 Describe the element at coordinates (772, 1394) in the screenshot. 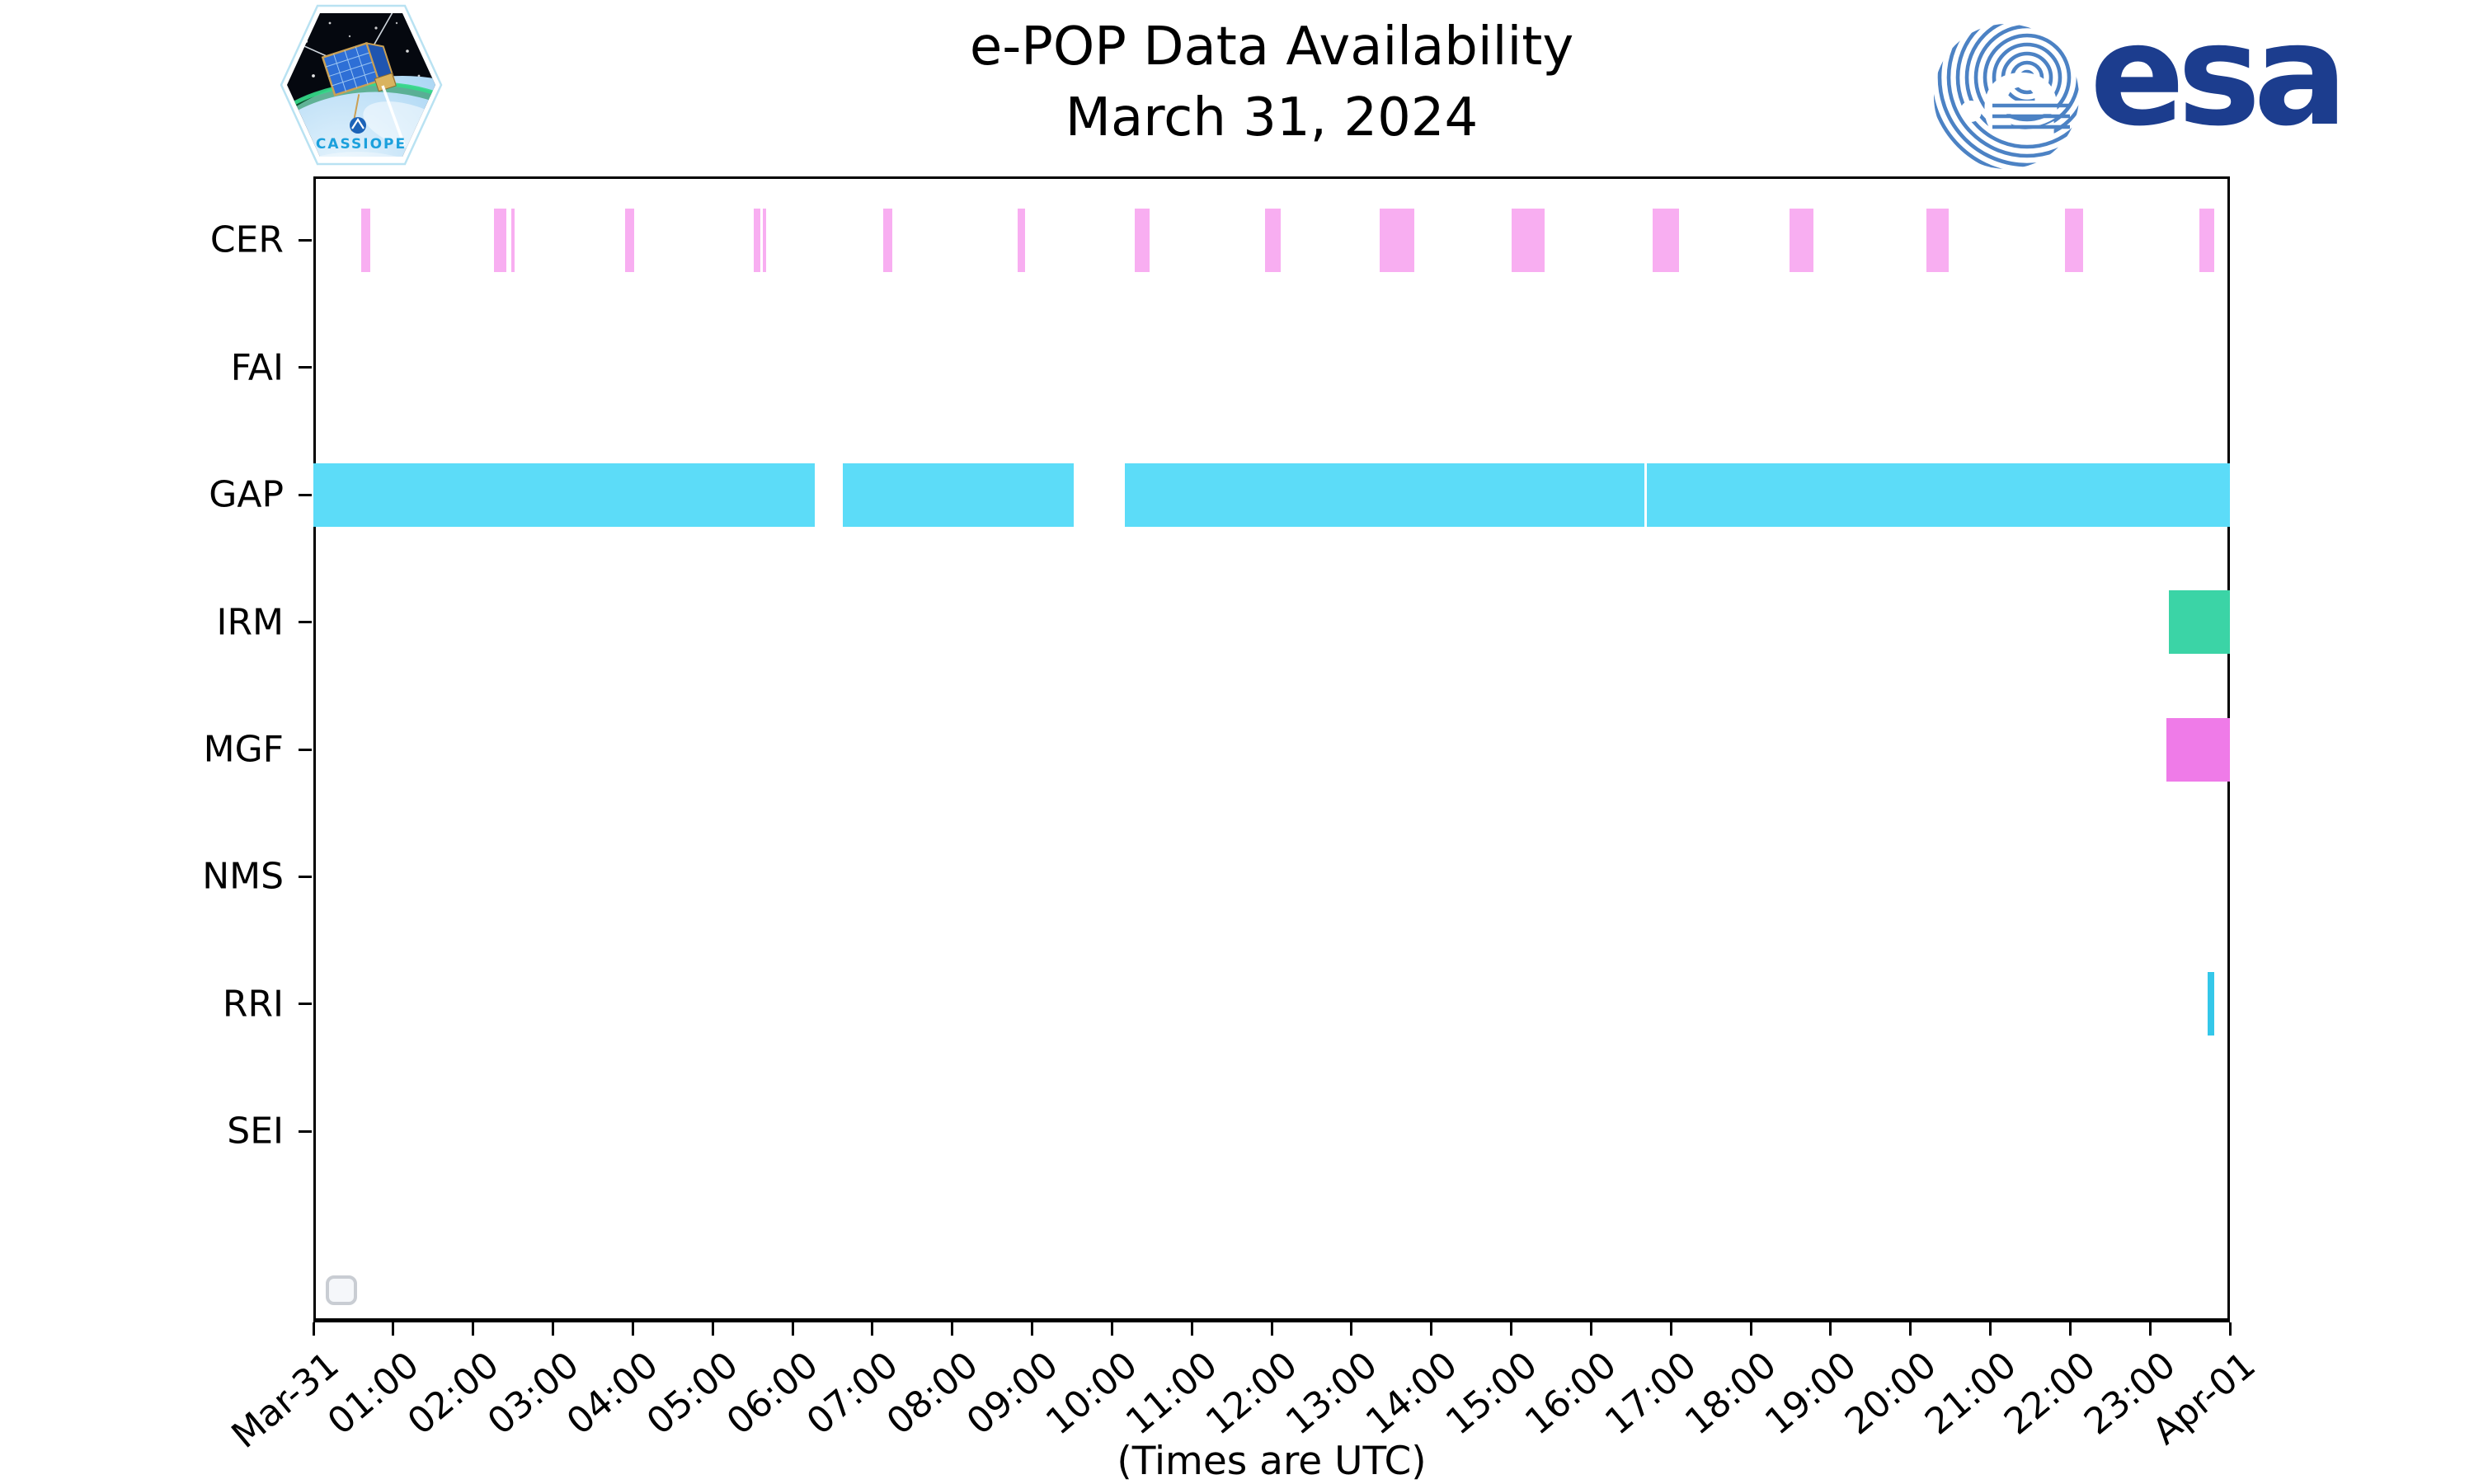

I see `x-tick-label: 06:00` at that location.